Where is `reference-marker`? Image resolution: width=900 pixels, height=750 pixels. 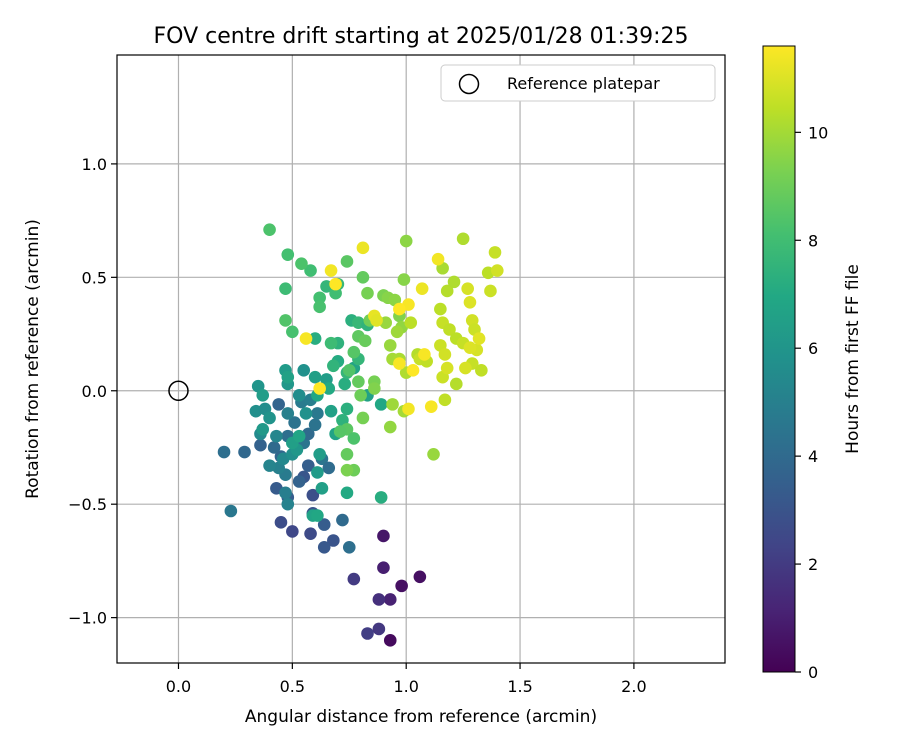
reference-marker is located at coordinates (178, 391).